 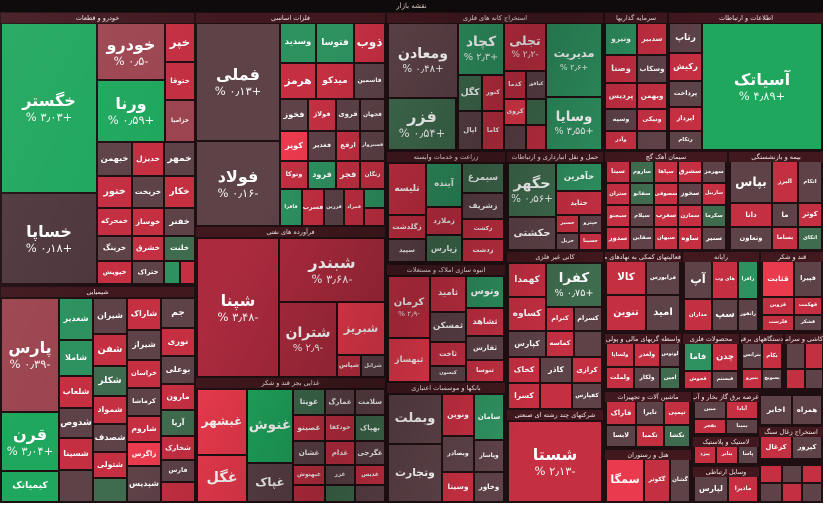 I want to click on treemap-tile: وصنا, so click(x=621, y=69).